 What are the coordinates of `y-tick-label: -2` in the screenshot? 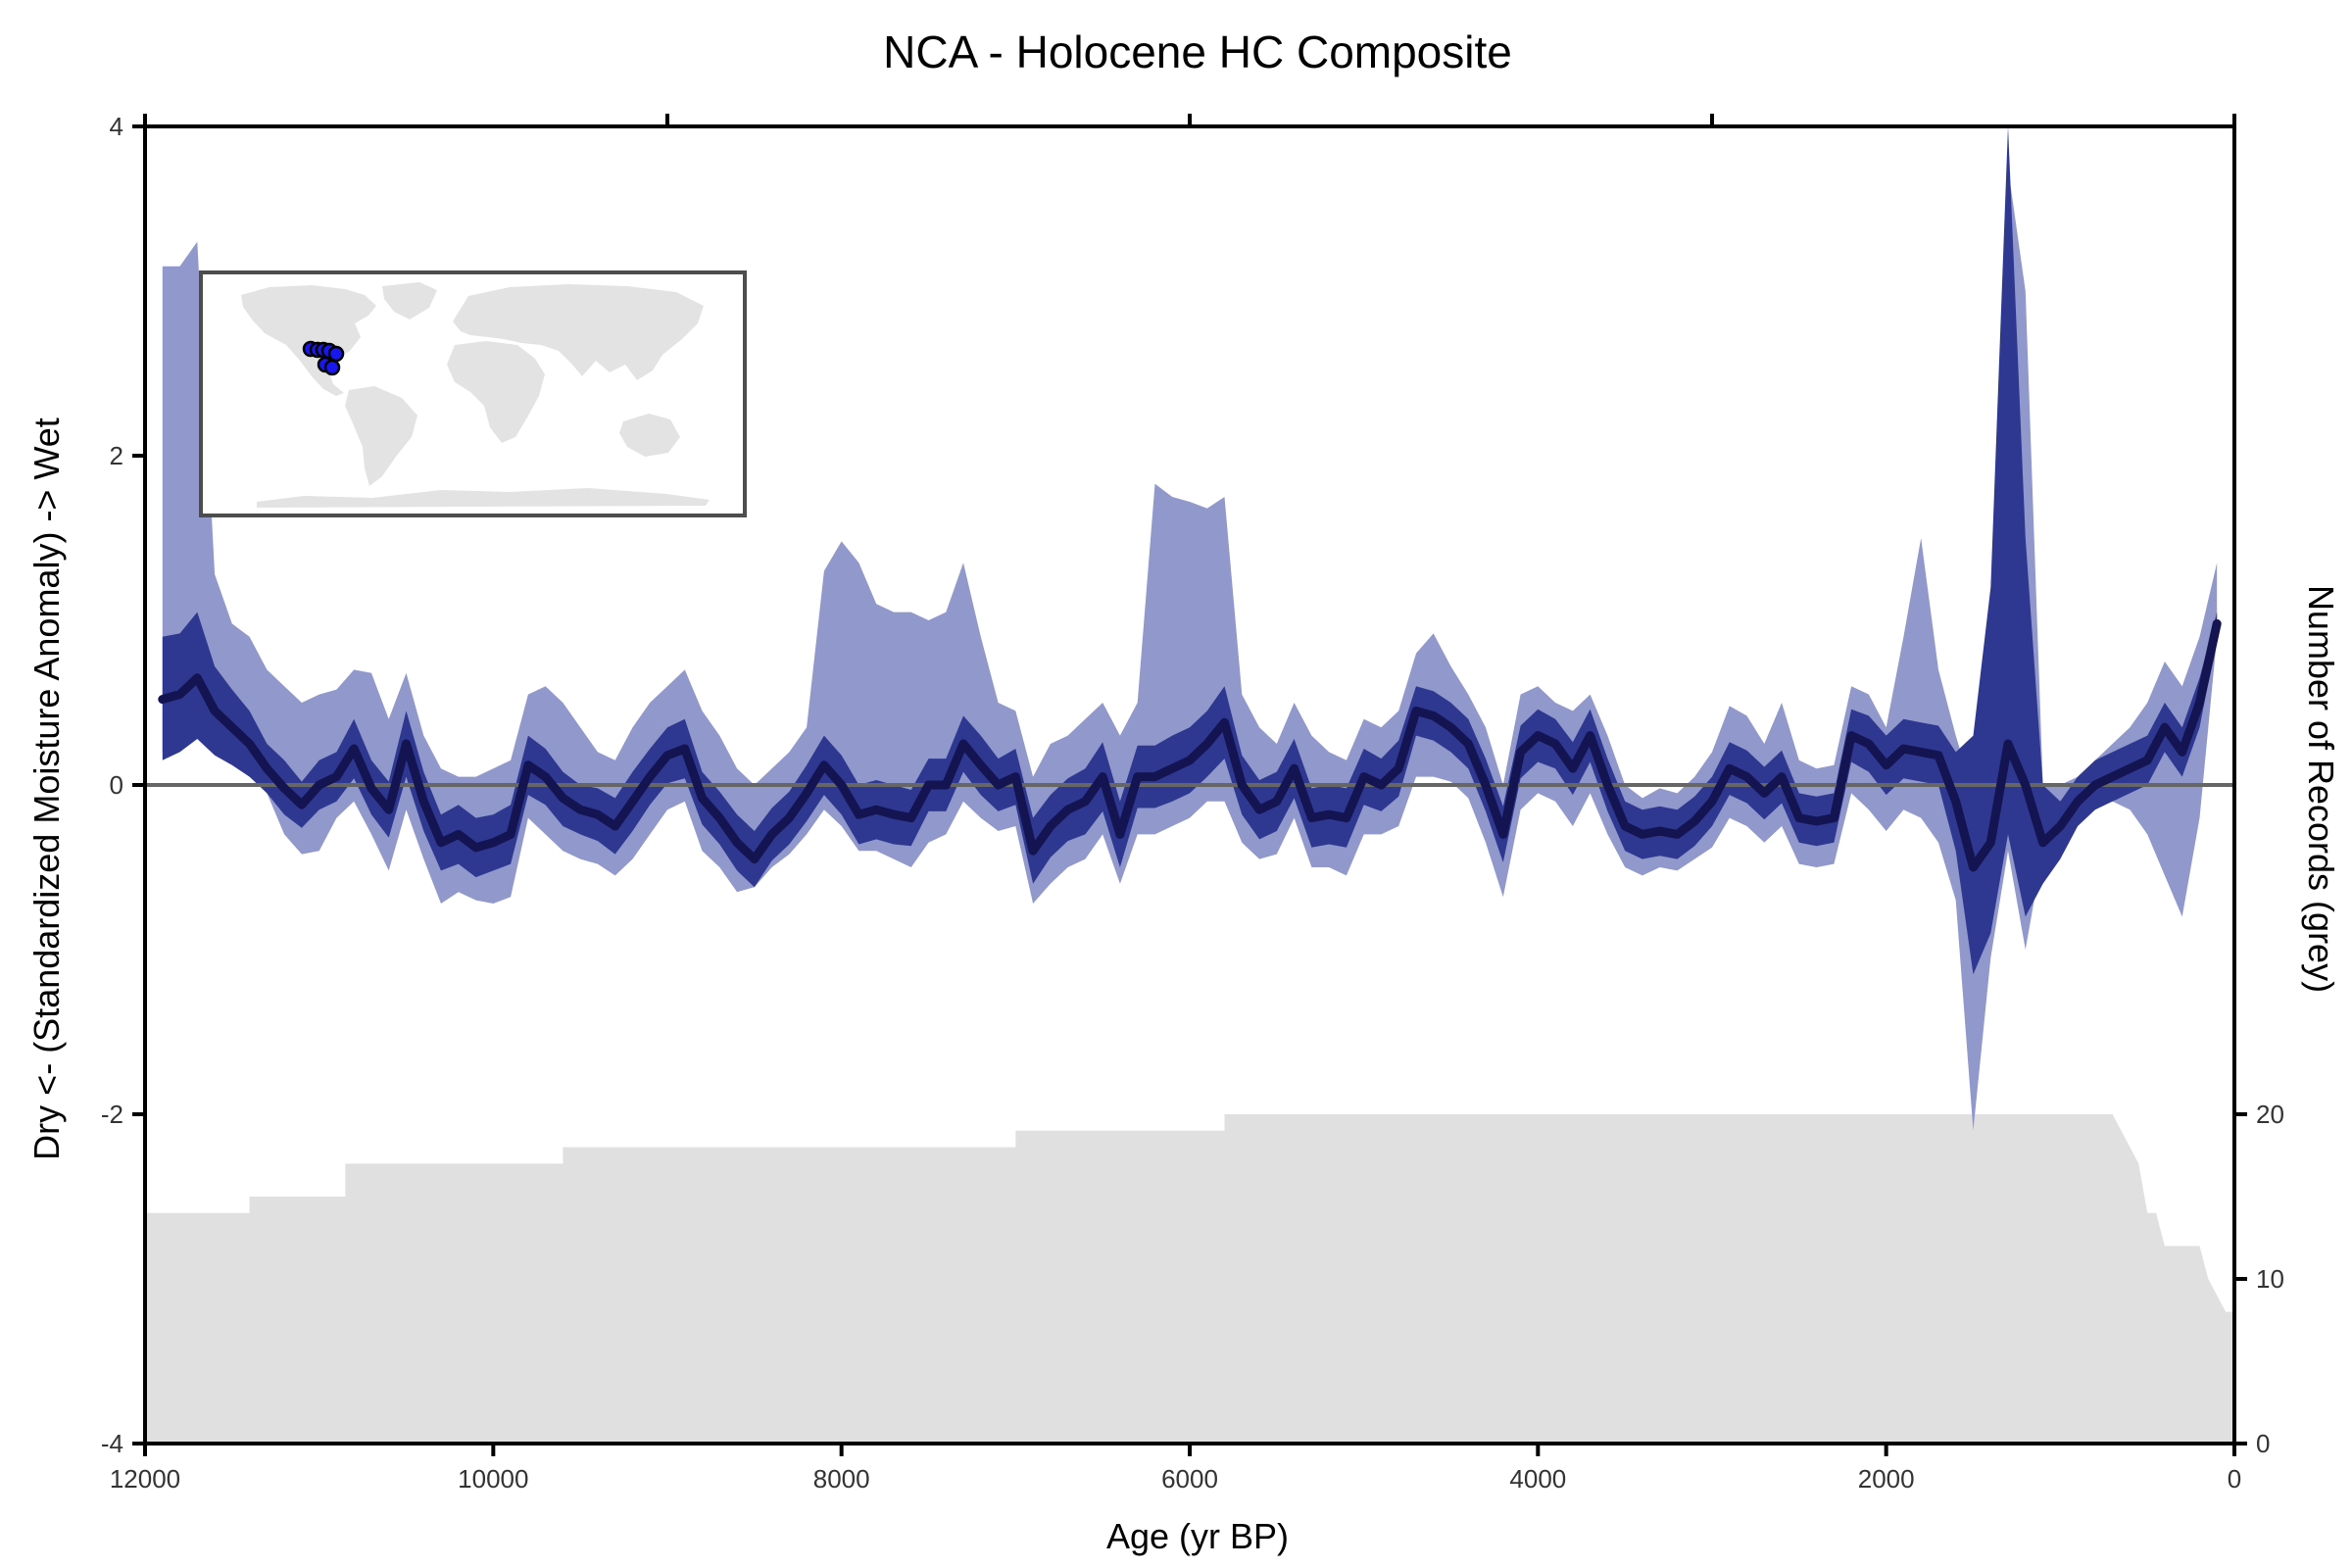 It's located at (112, 1114).